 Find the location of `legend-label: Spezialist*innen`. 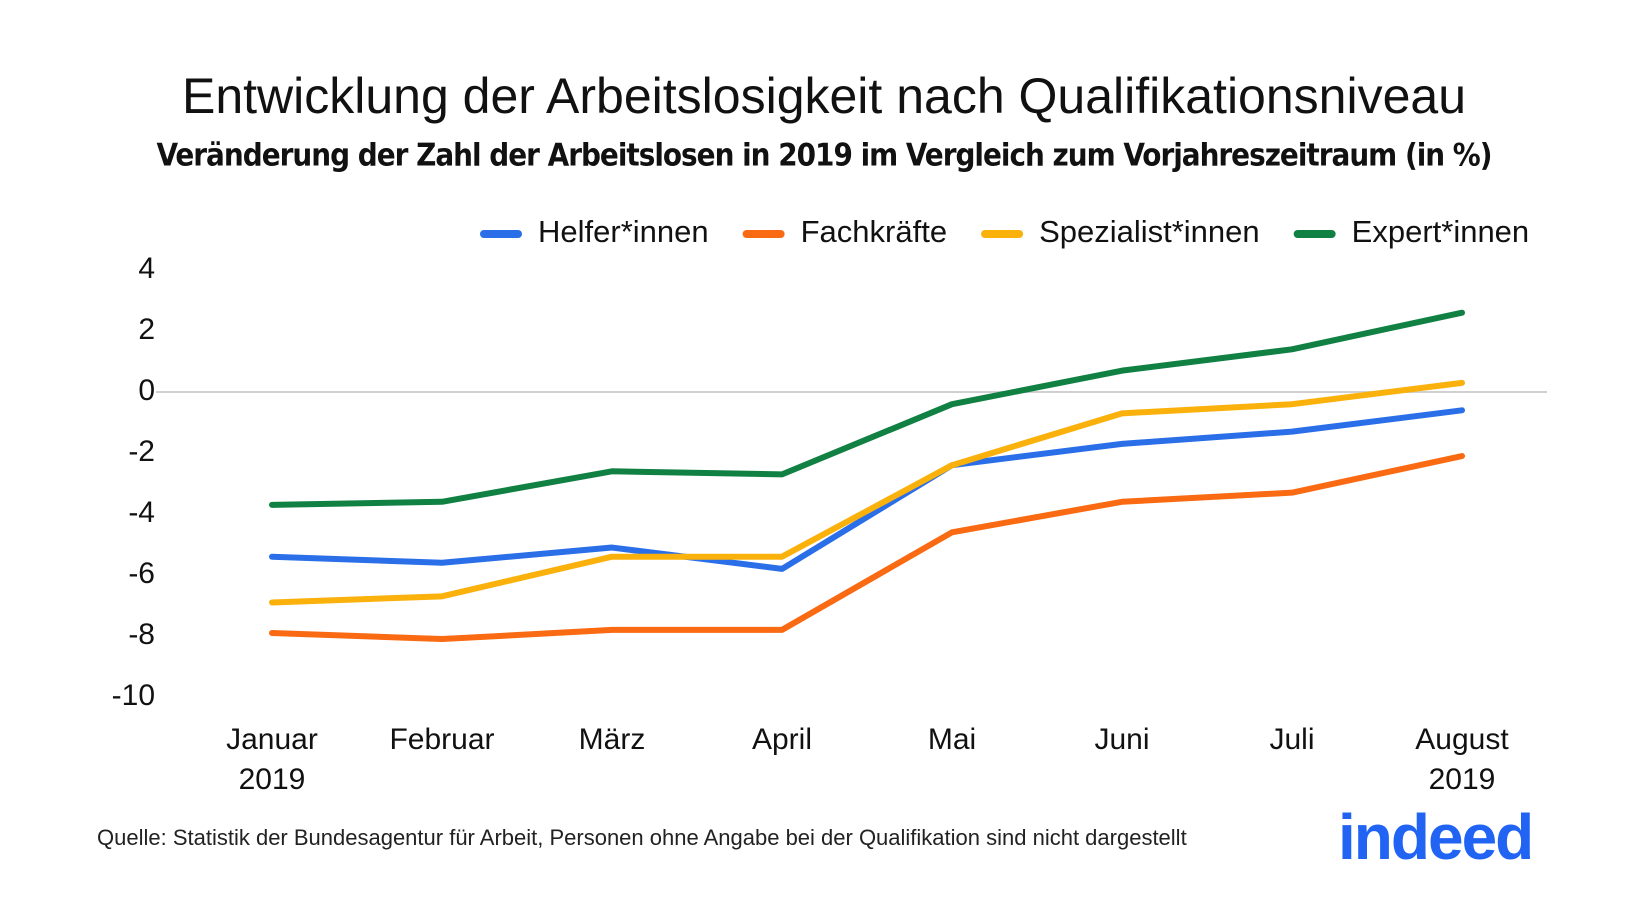

legend-label: Spezialist*innen is located at coordinates (1149, 231).